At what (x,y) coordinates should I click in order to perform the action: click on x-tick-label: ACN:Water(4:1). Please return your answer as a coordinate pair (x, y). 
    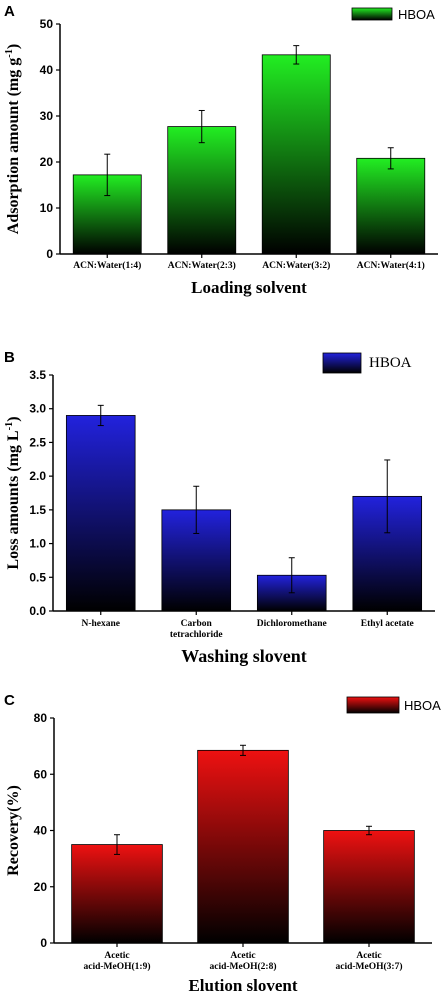
    Looking at the image, I should click on (391, 265).